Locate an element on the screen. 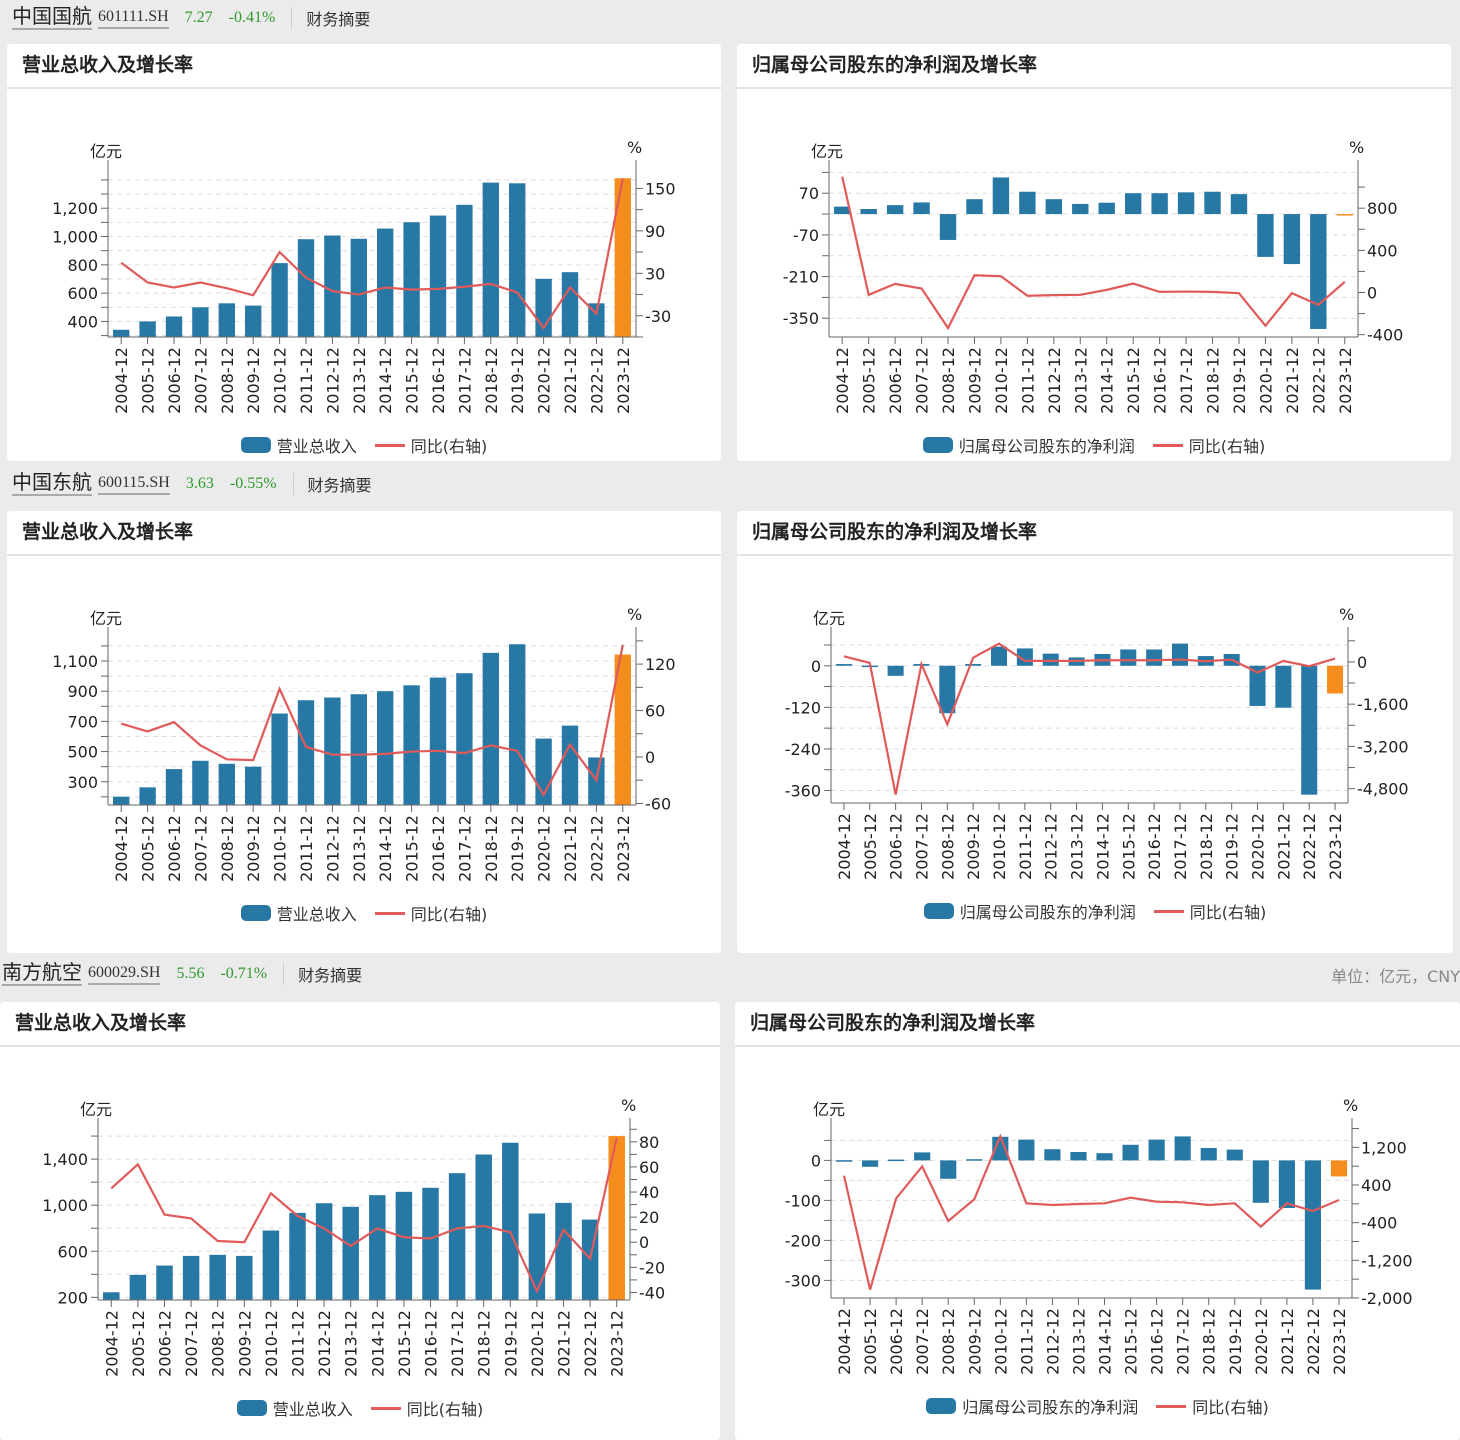 Image resolution: width=1460 pixels, height=1440 pixels. stock-code: 600029.SH is located at coordinates (124, 974).